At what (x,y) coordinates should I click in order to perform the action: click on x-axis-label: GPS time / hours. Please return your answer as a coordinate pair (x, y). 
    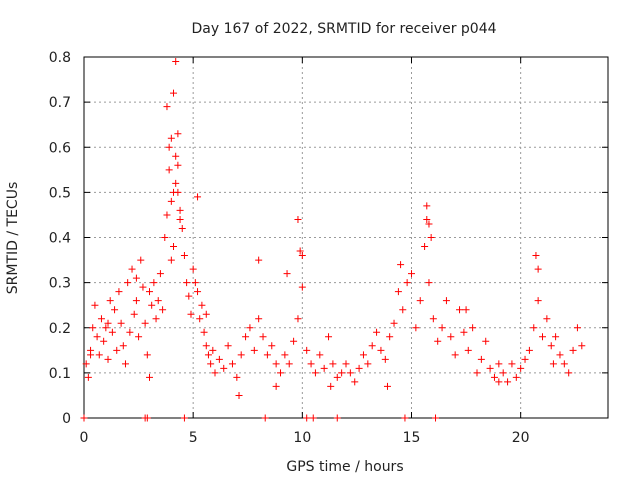
    Looking at the image, I should click on (344, 467).